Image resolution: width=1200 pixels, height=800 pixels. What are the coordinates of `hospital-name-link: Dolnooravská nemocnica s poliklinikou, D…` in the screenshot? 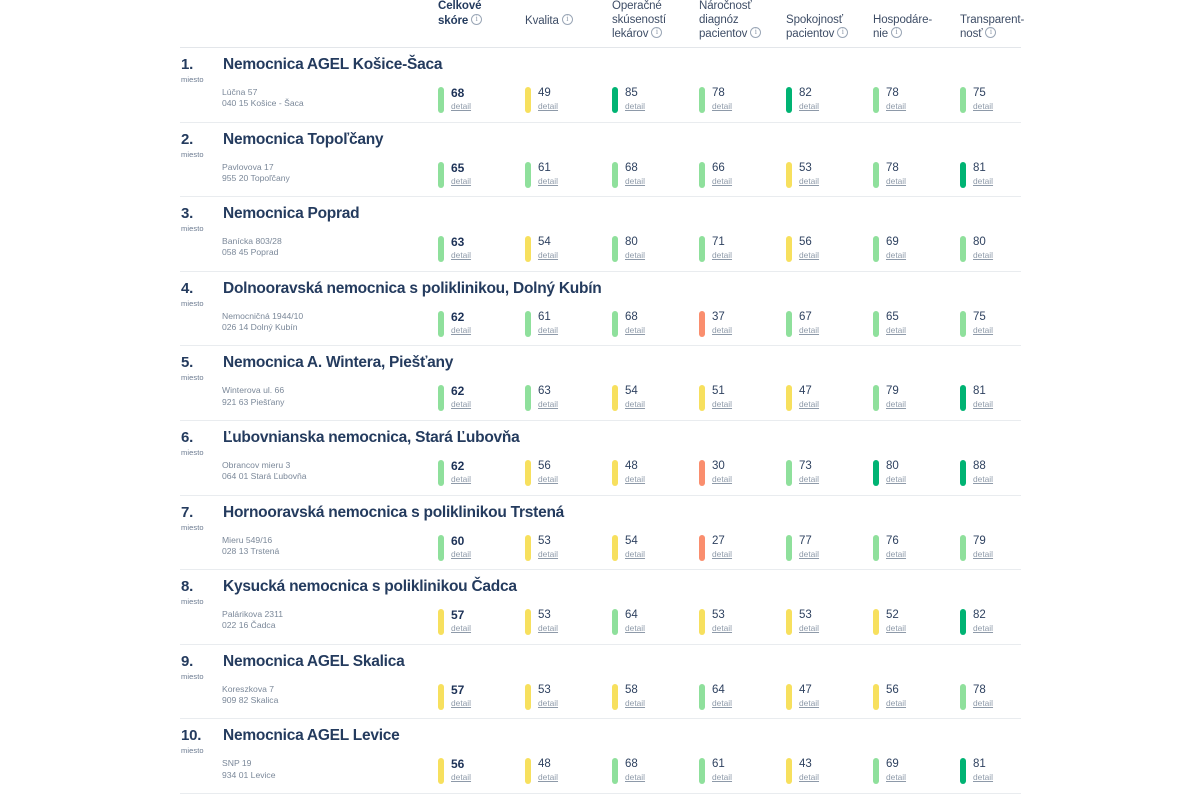 It's located at (412, 288).